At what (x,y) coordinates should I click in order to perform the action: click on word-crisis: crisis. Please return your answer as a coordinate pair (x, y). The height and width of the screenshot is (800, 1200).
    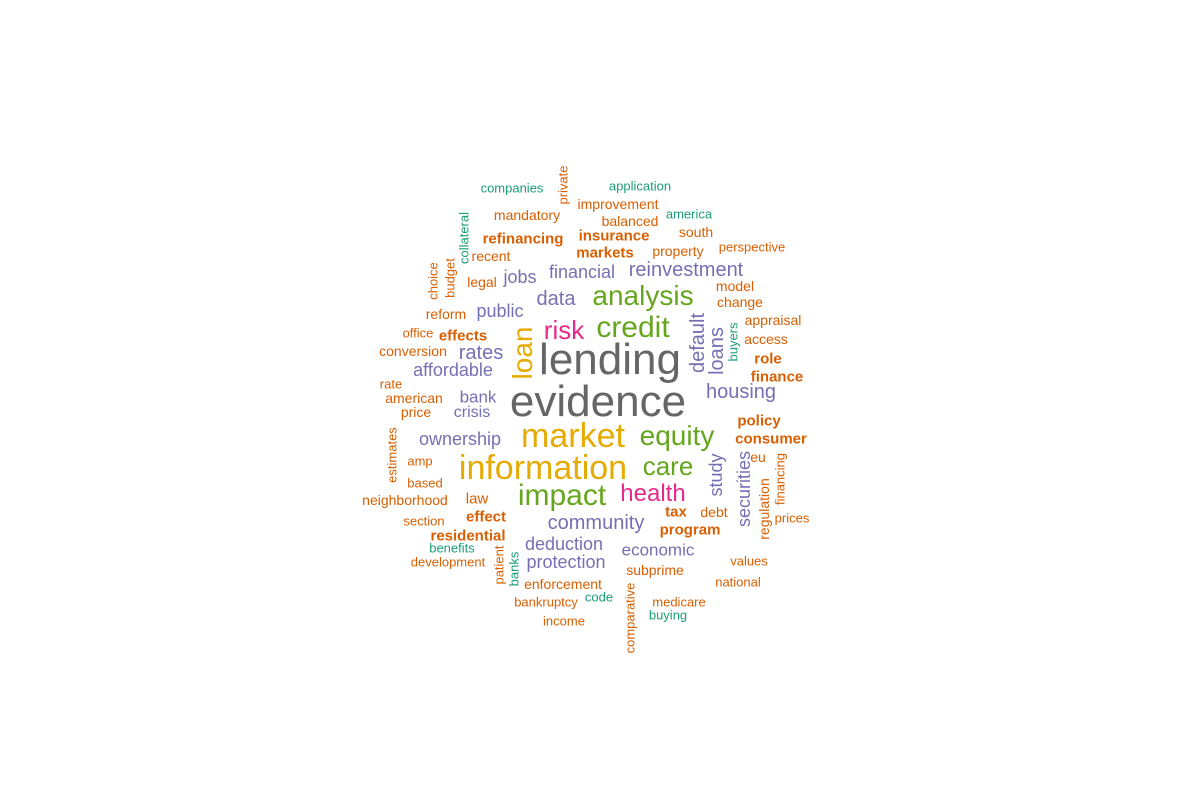
    Looking at the image, I should click on (472, 412).